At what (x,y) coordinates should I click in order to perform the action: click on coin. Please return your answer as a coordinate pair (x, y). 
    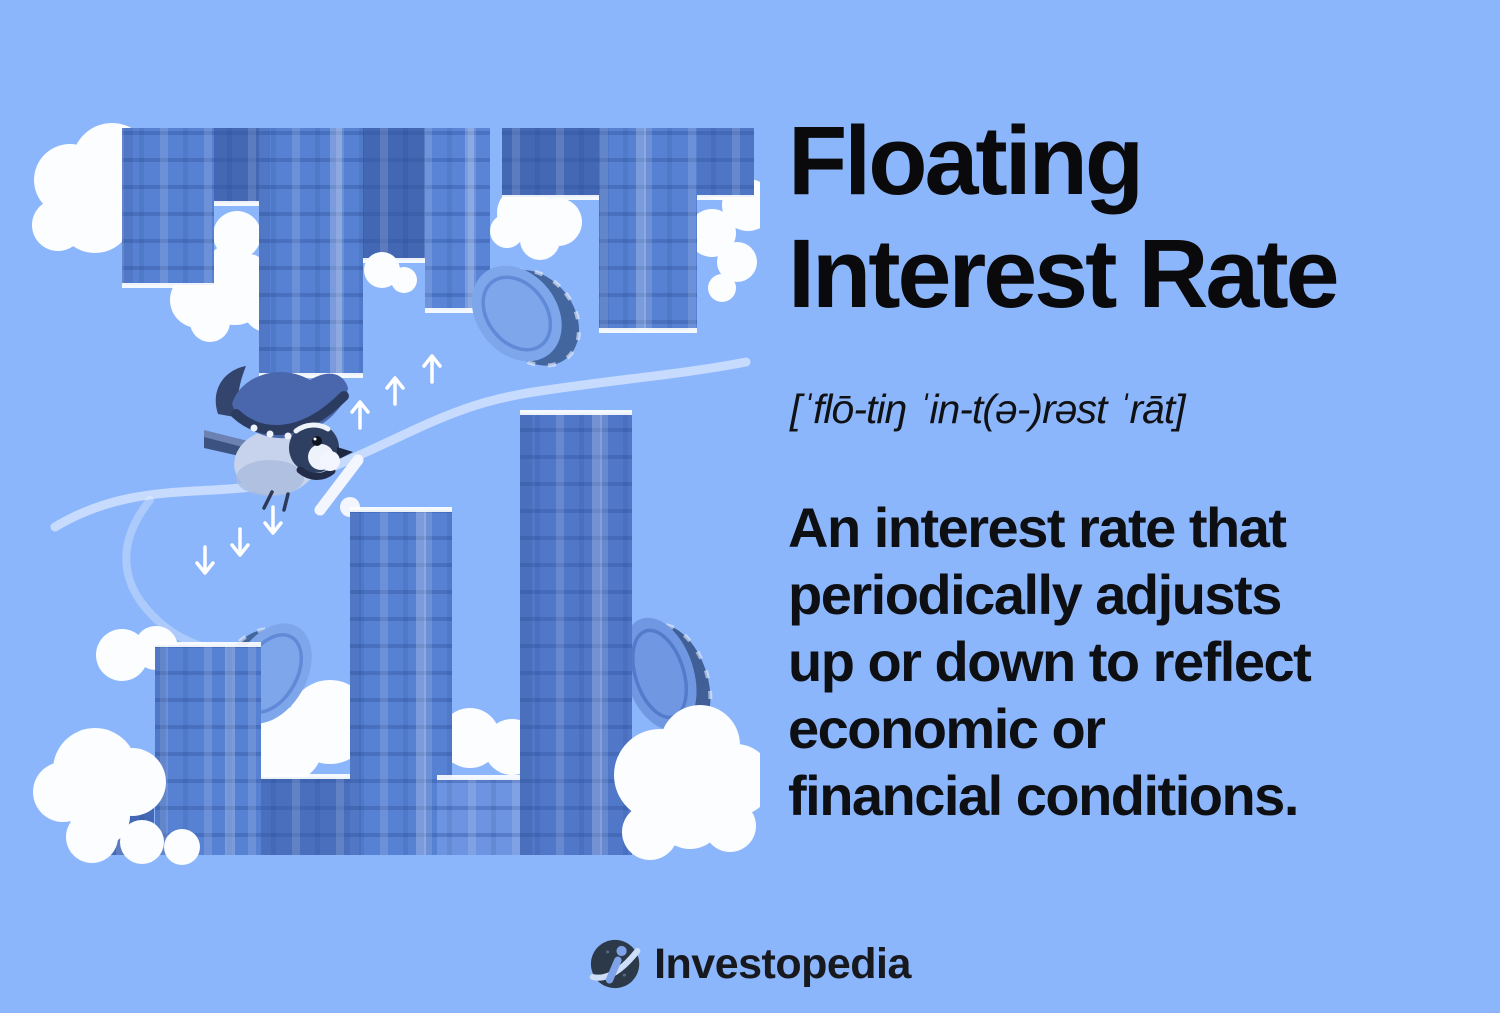
    Looking at the image, I should click on (526, 316).